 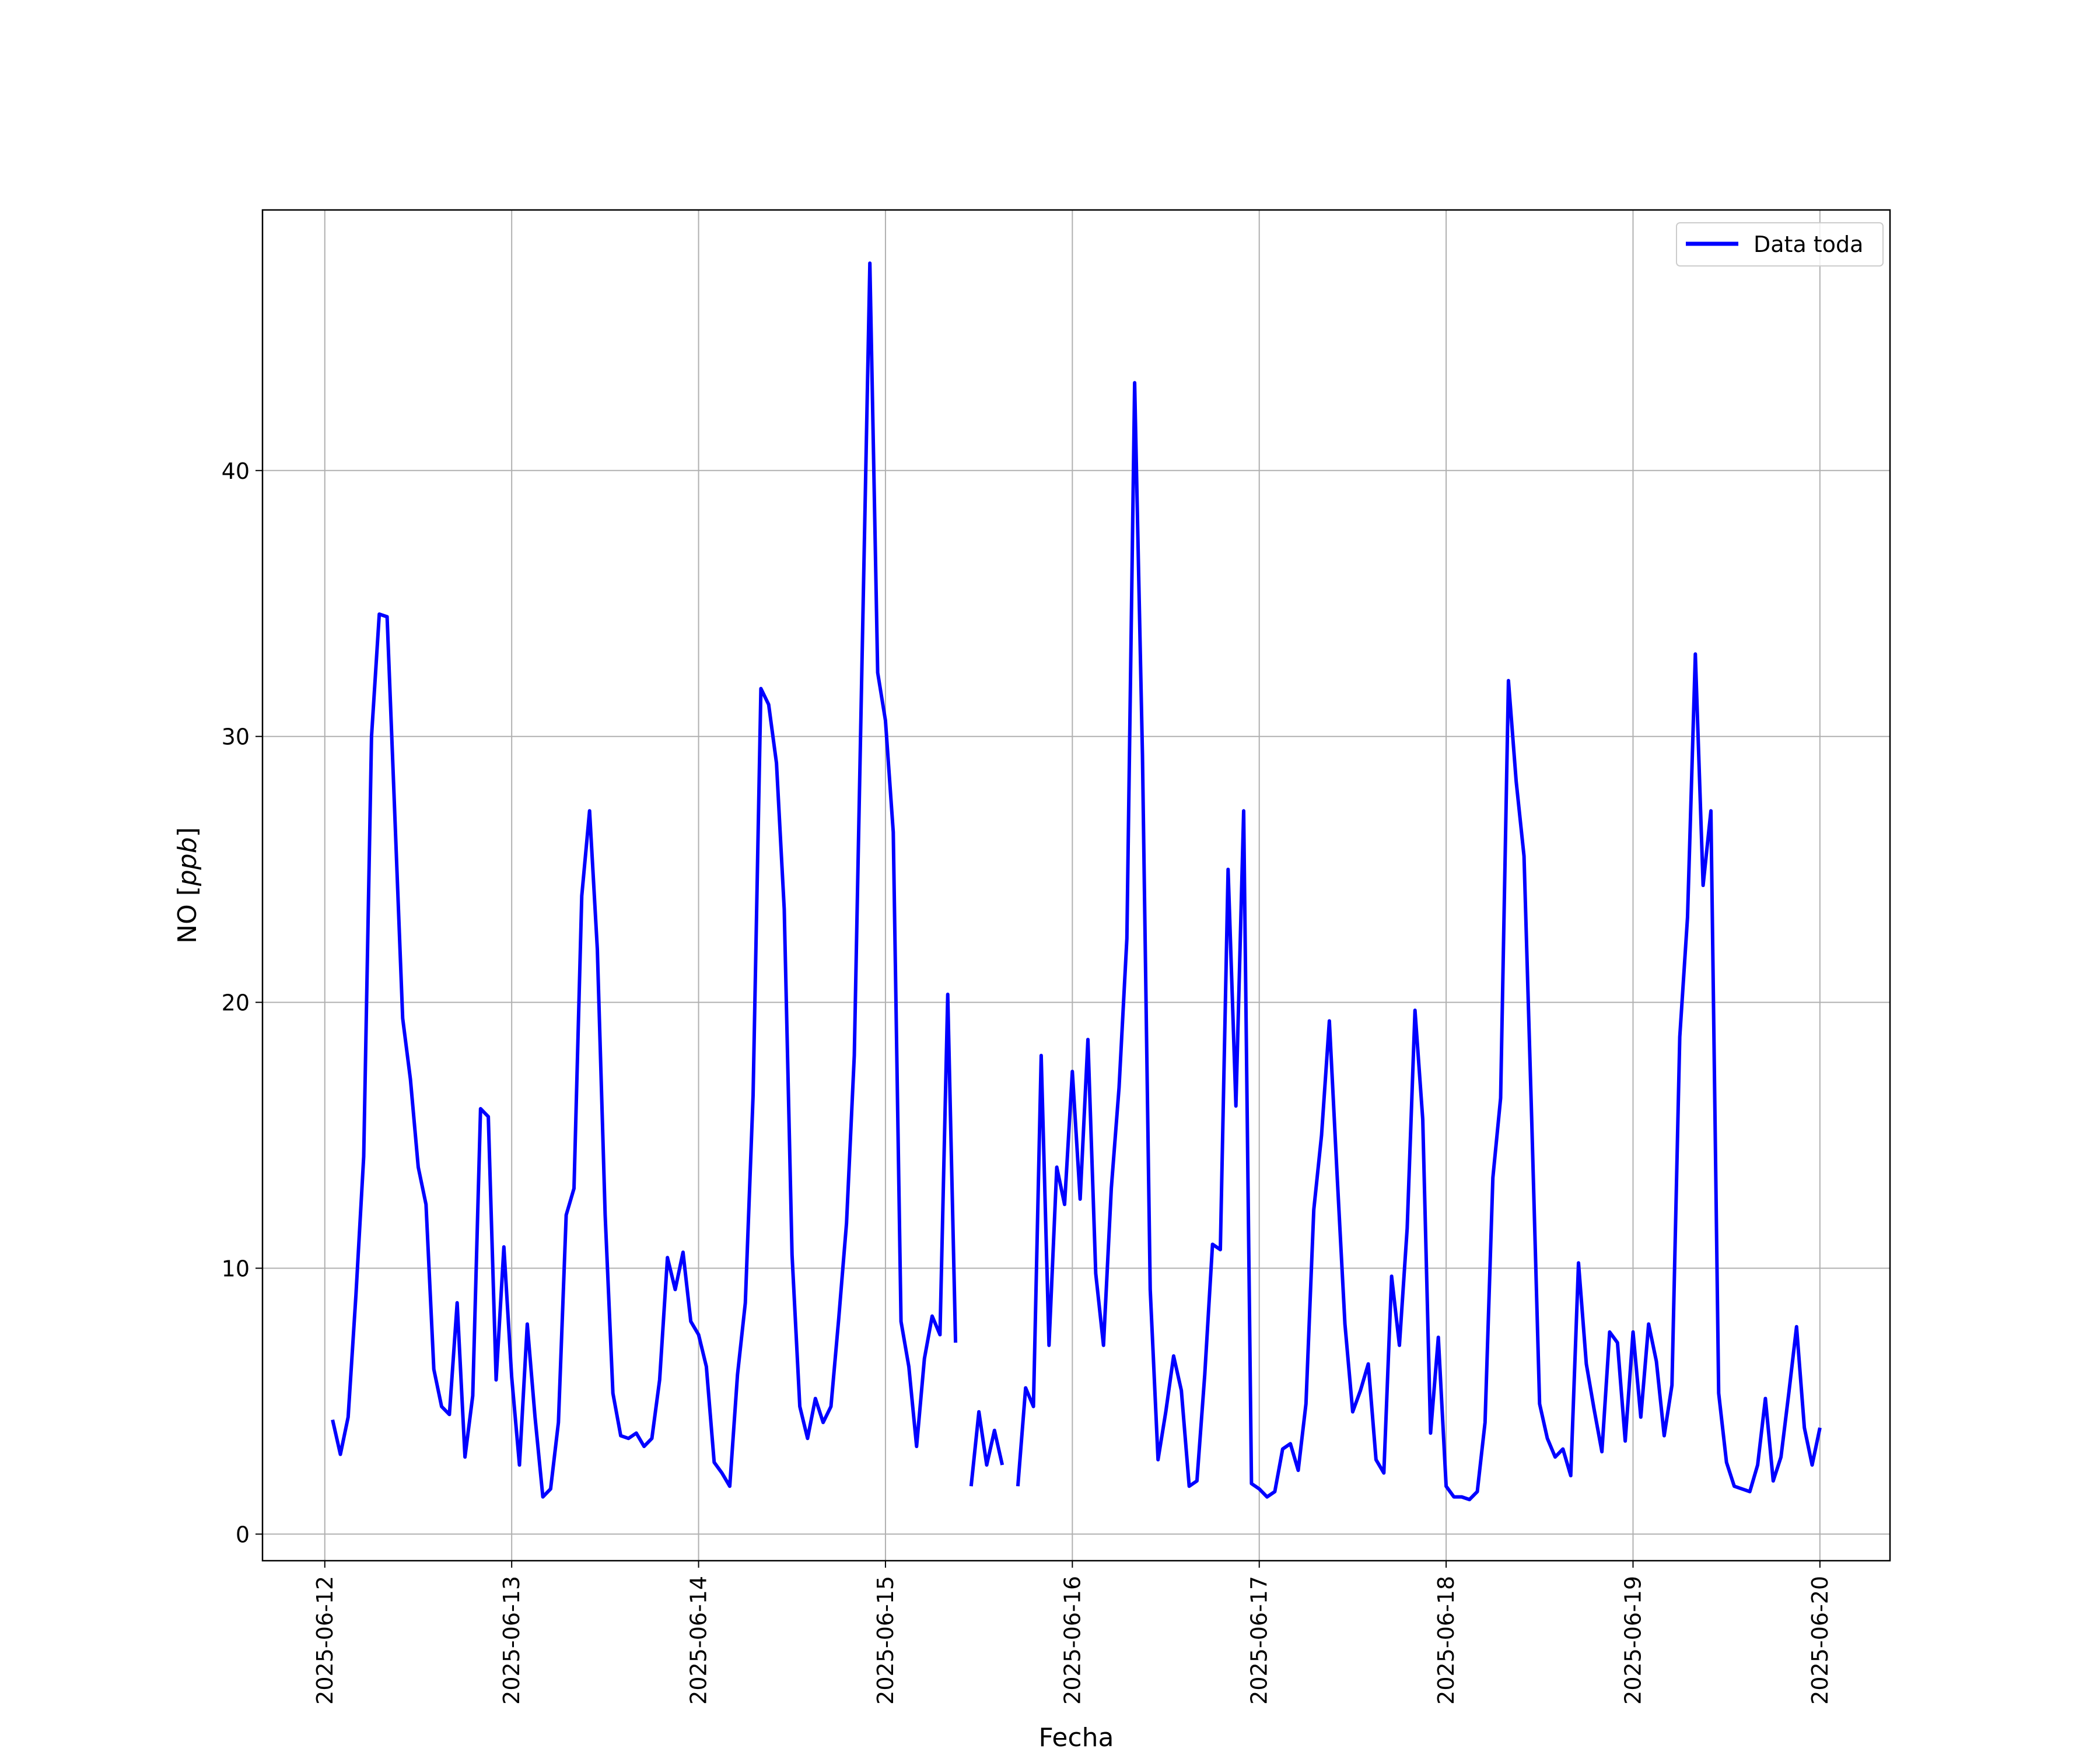 What do you see at coordinates (187, 861) in the screenshot?
I see `y-axis-label-unit: ppb` at bounding box center [187, 861].